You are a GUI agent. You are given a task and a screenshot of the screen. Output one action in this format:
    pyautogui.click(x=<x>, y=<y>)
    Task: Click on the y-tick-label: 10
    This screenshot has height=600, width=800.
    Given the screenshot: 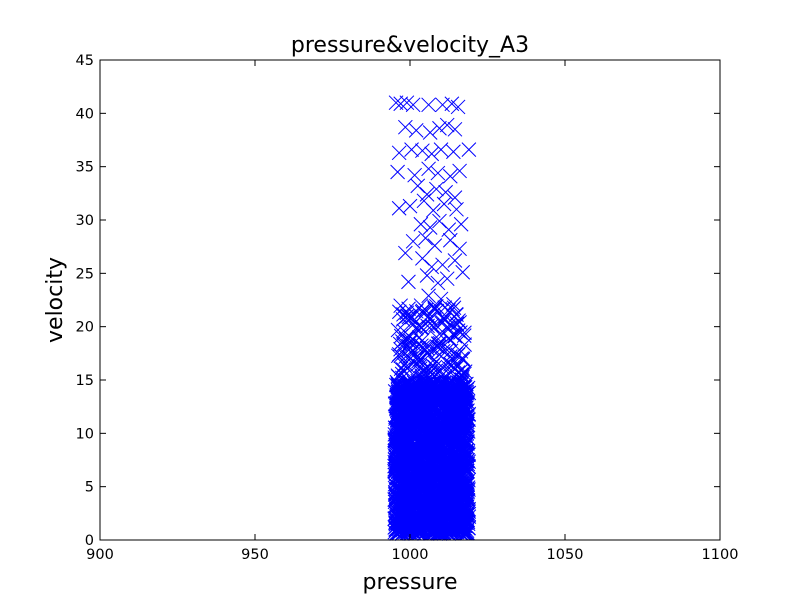 What is the action you would take?
    pyautogui.click(x=85, y=434)
    